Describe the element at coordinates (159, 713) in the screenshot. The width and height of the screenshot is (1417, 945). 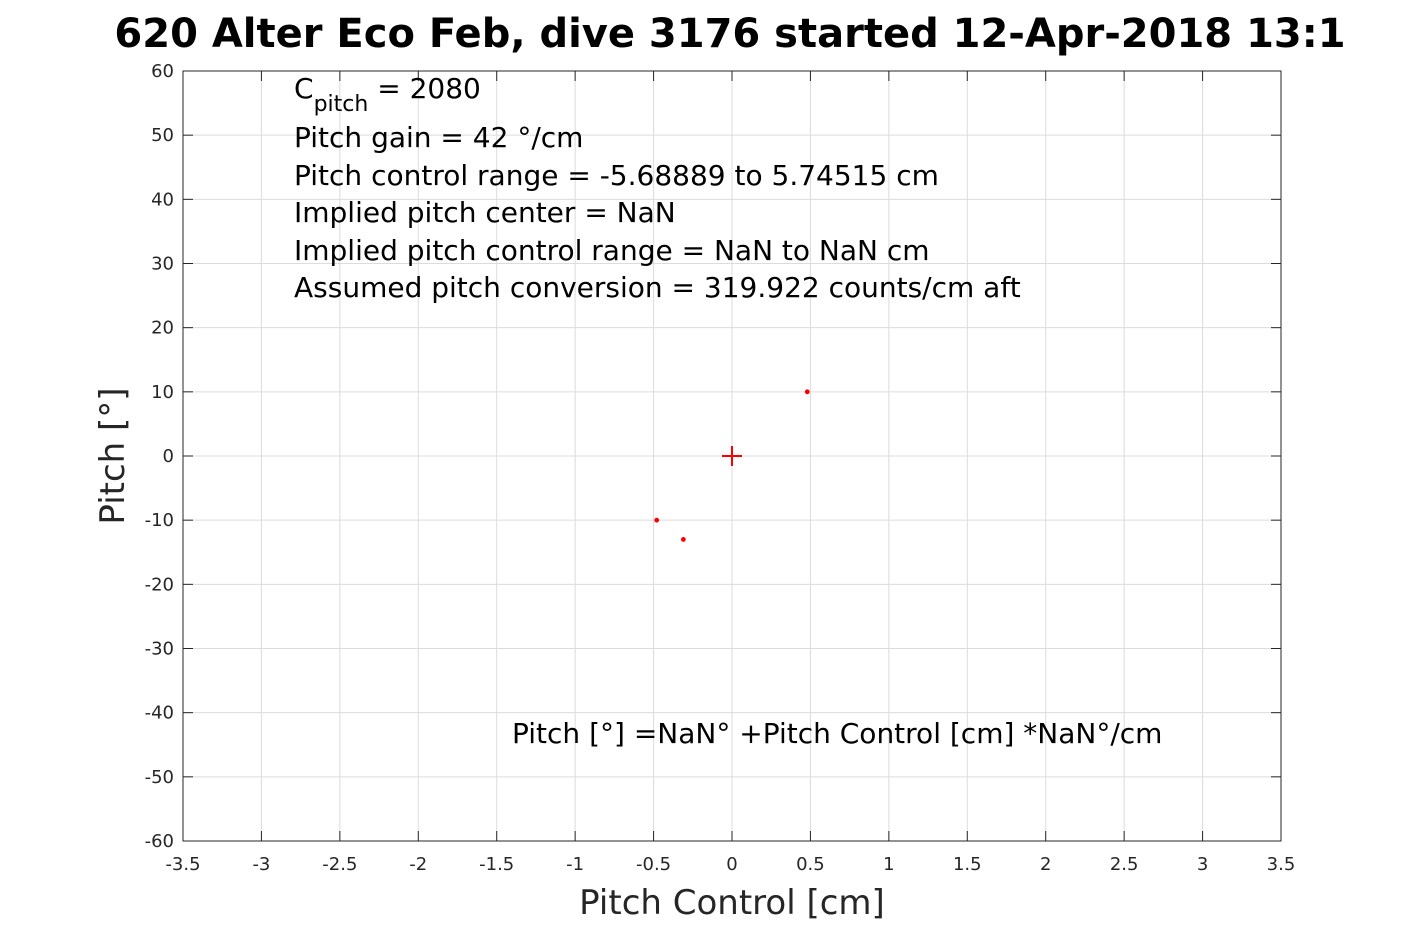
I see `y-tick-label: -40` at that location.